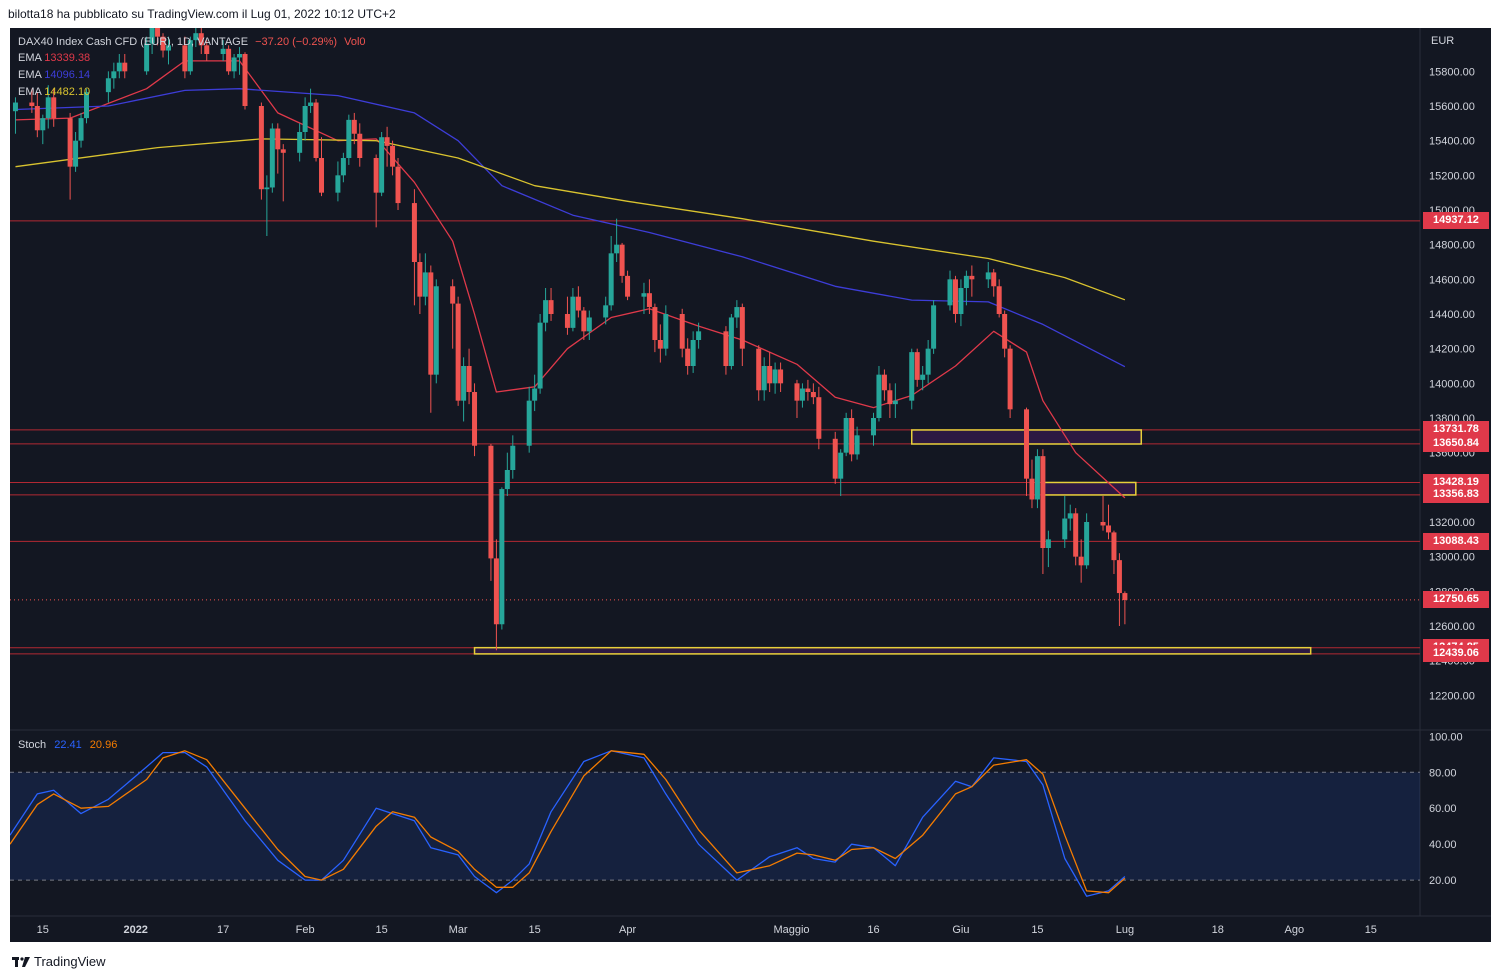 This screenshot has height=979, width=1501. What do you see at coordinates (1452, 350) in the screenshot?
I see `price-tick-label: 14200.00` at bounding box center [1452, 350].